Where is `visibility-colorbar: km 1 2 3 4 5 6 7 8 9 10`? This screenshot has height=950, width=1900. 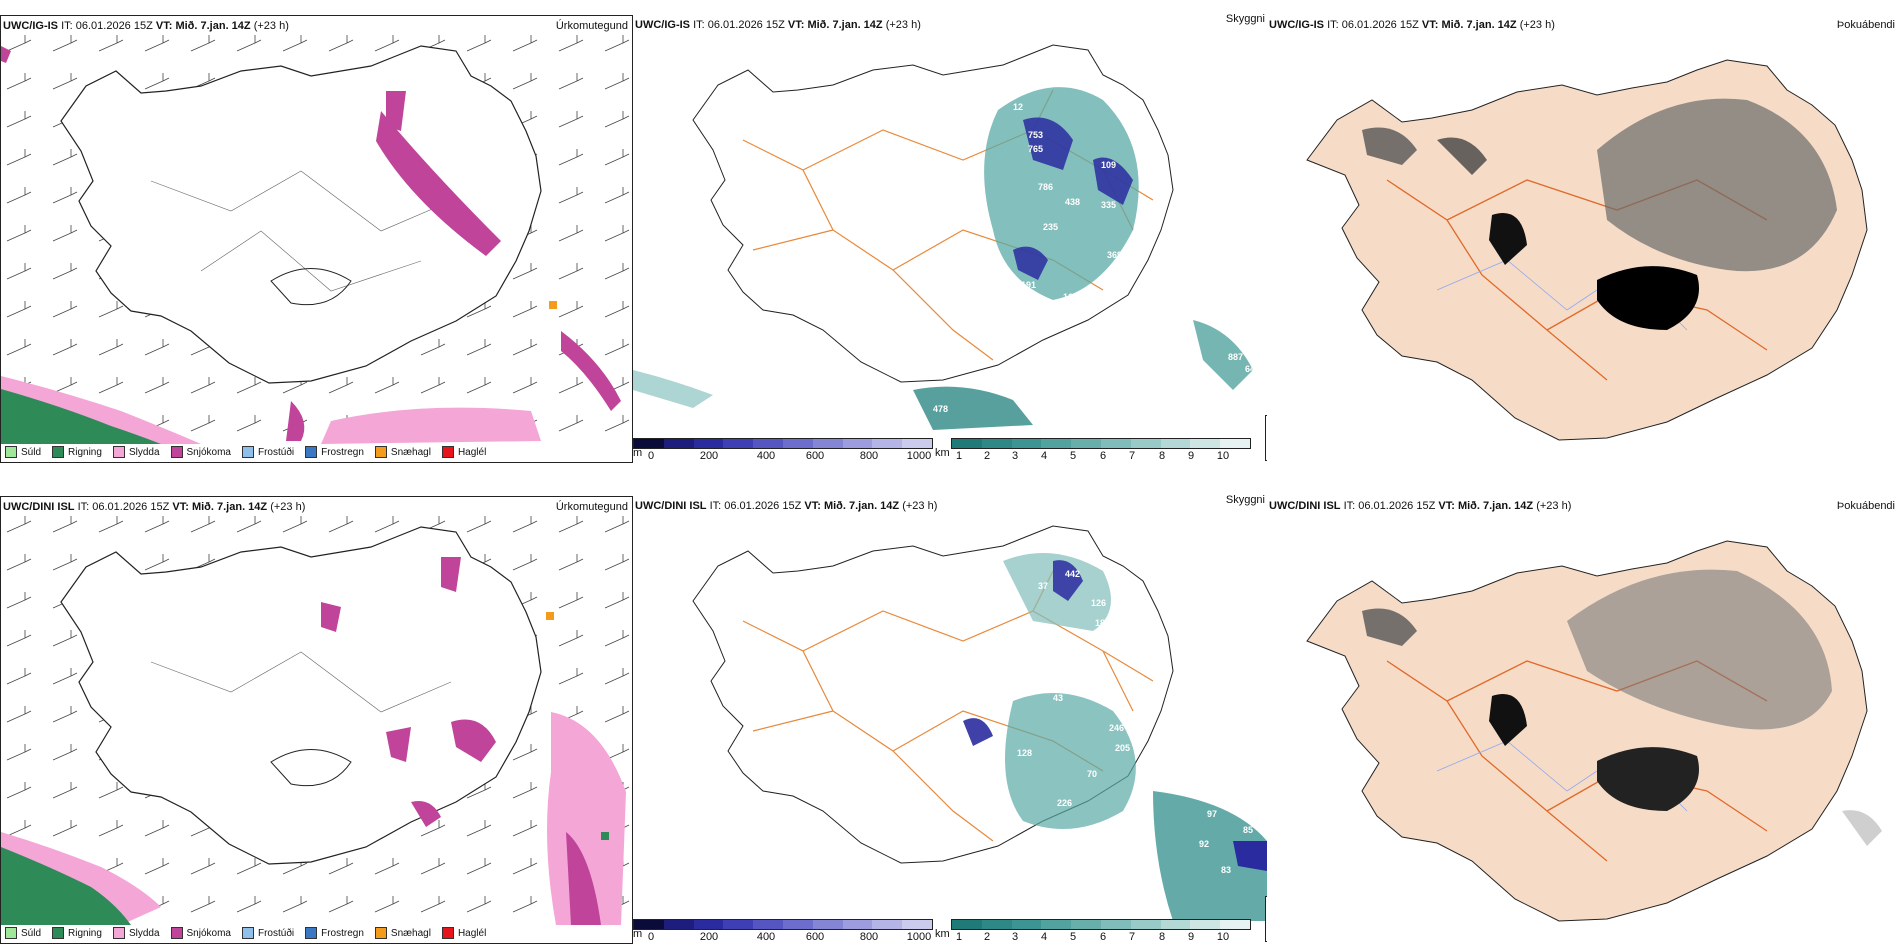
visibility-colorbar: km 1 2 3 4 5 6 7 8 9 10 is located at coordinates (1093, 931).